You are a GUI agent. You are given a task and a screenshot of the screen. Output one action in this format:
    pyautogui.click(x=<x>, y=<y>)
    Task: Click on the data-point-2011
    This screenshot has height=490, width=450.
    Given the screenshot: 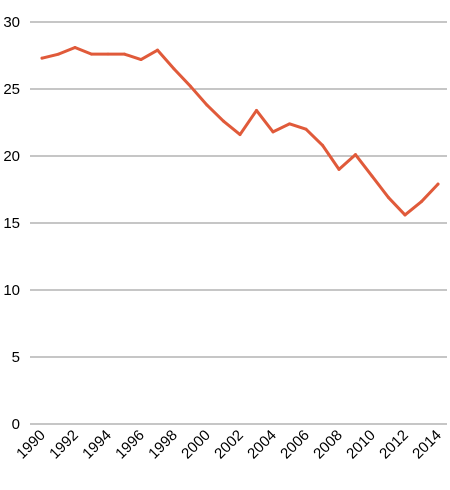 What is the action you would take?
    pyautogui.click(x=388, y=198)
    